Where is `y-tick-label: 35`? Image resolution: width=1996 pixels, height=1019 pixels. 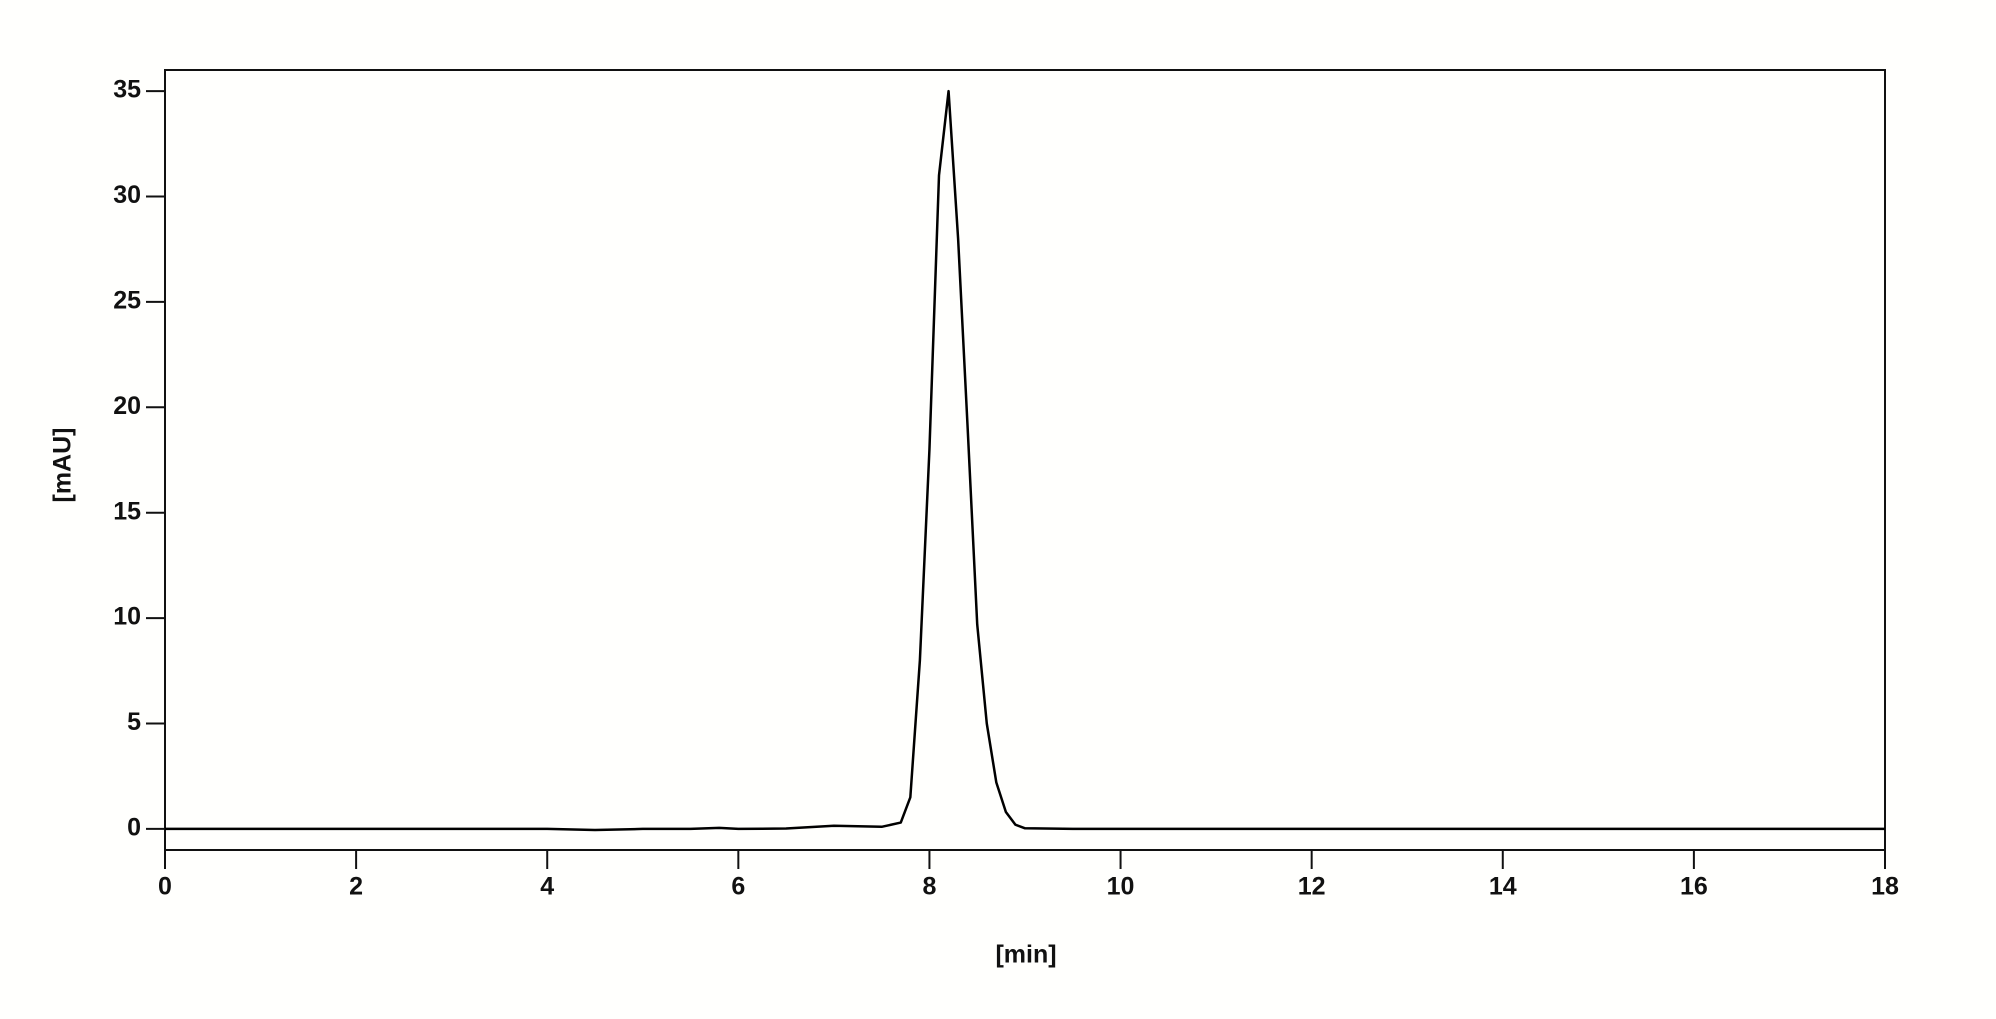
y-tick-label: 35 is located at coordinates (127, 90).